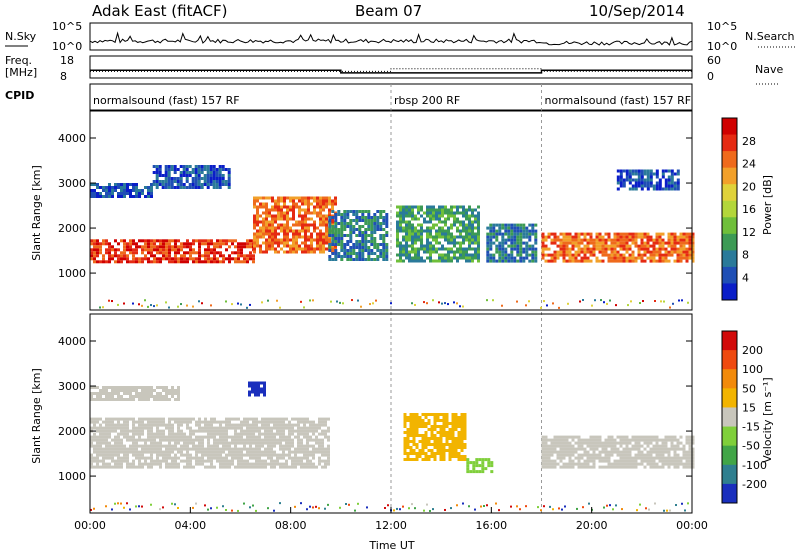 The image size is (800, 554). What do you see at coordinates (159, 11) in the screenshot?
I see `station-title: Adak East (fitACF)` at bounding box center [159, 11].